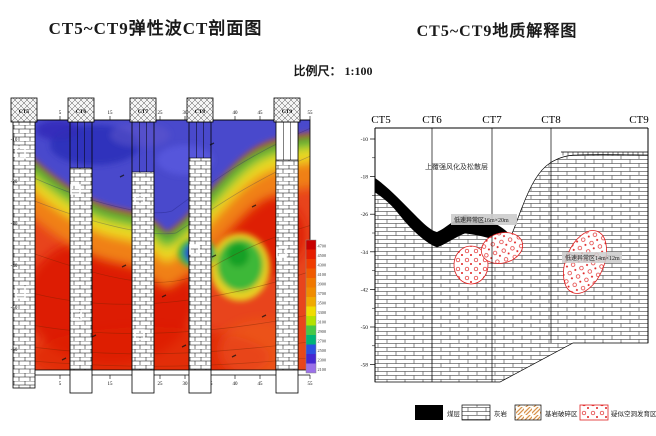 The height and width of the screenshot is (436, 656). What do you see at coordinates (497, 31) in the screenshot?
I see `right-panel-title: CT5~CT9地质解释图` at bounding box center [497, 31].